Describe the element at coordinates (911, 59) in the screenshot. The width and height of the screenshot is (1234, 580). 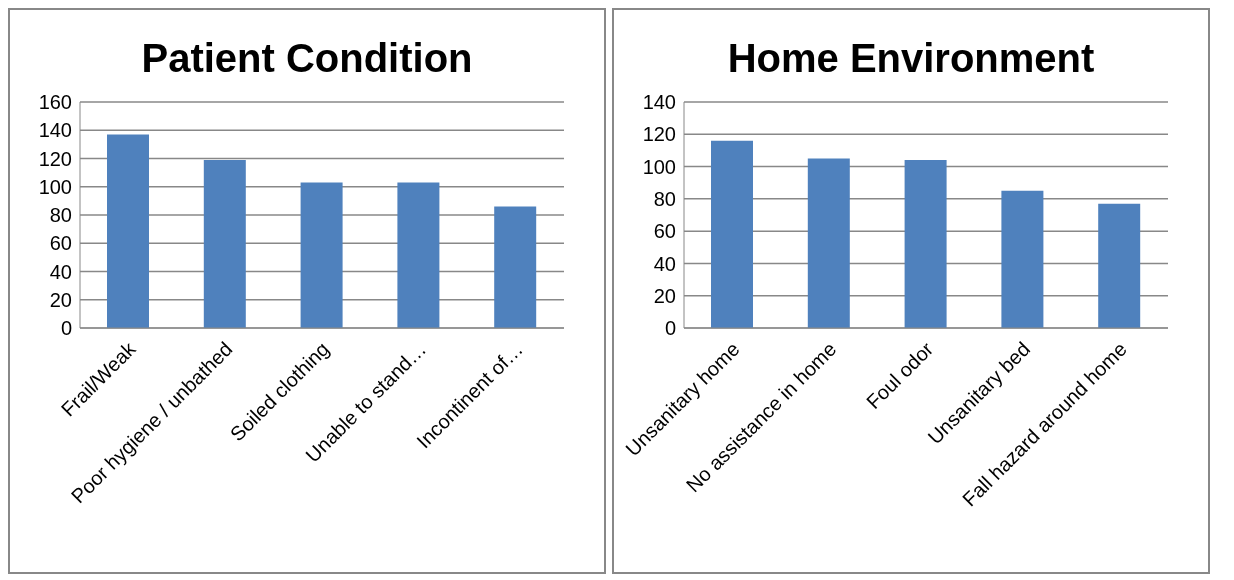
I see `chart-title: Home Environment` at that location.